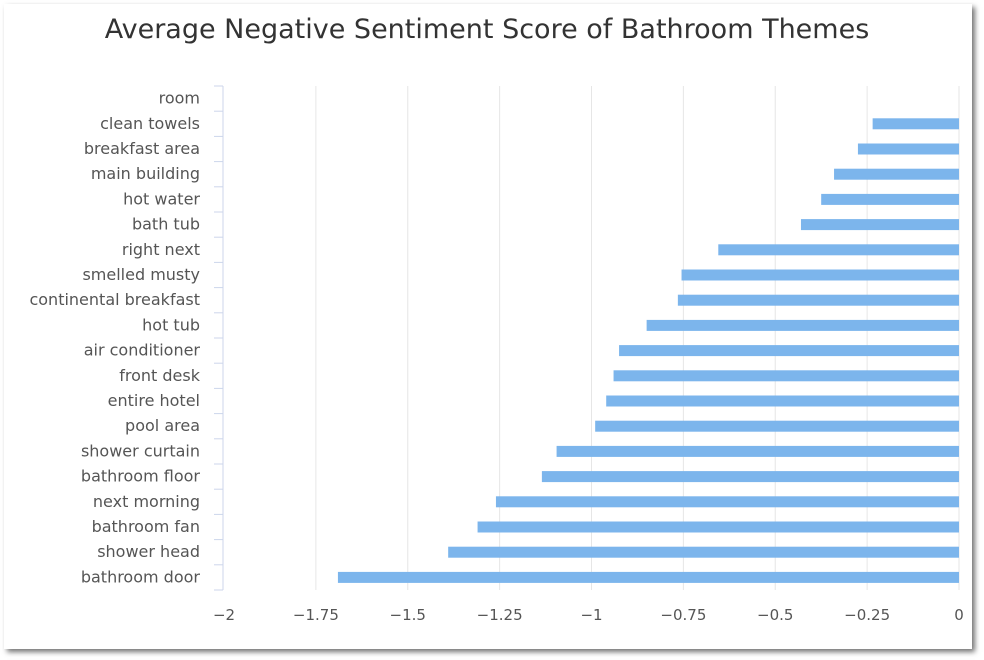 The height and width of the screenshot is (660, 984). I want to click on x-tick-label: −2, so click(224, 615).